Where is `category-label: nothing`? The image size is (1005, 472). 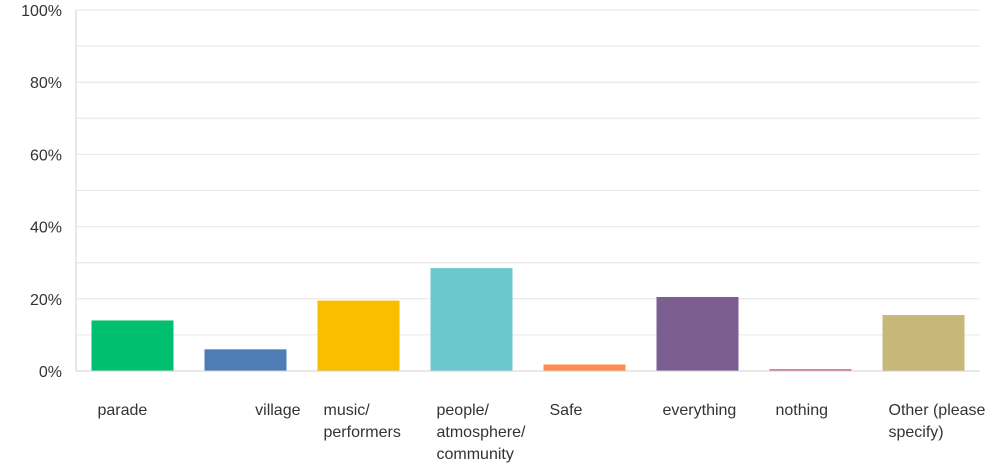 category-label: nothing is located at coordinates (802, 410).